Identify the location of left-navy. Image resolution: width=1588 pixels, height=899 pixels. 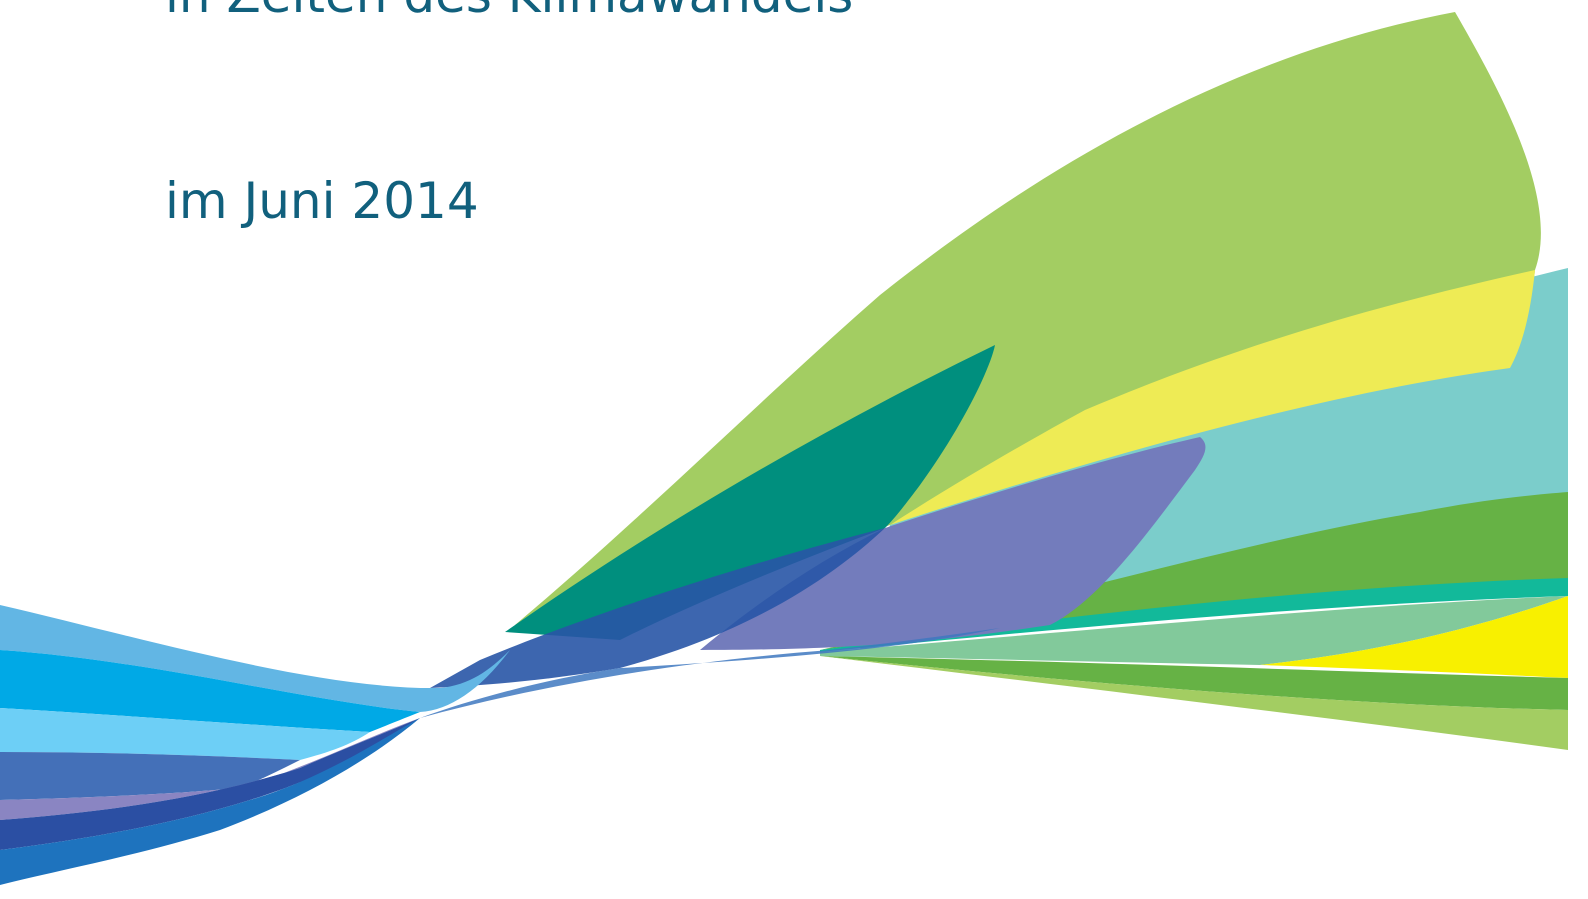
(210, 784).